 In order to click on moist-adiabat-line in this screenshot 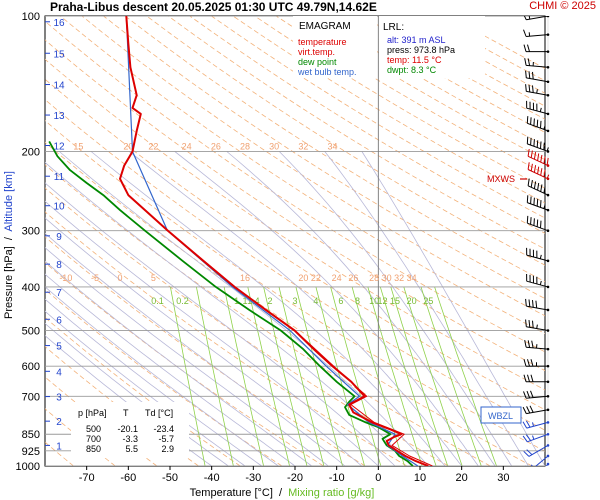, I will do `click(145, 388)`.